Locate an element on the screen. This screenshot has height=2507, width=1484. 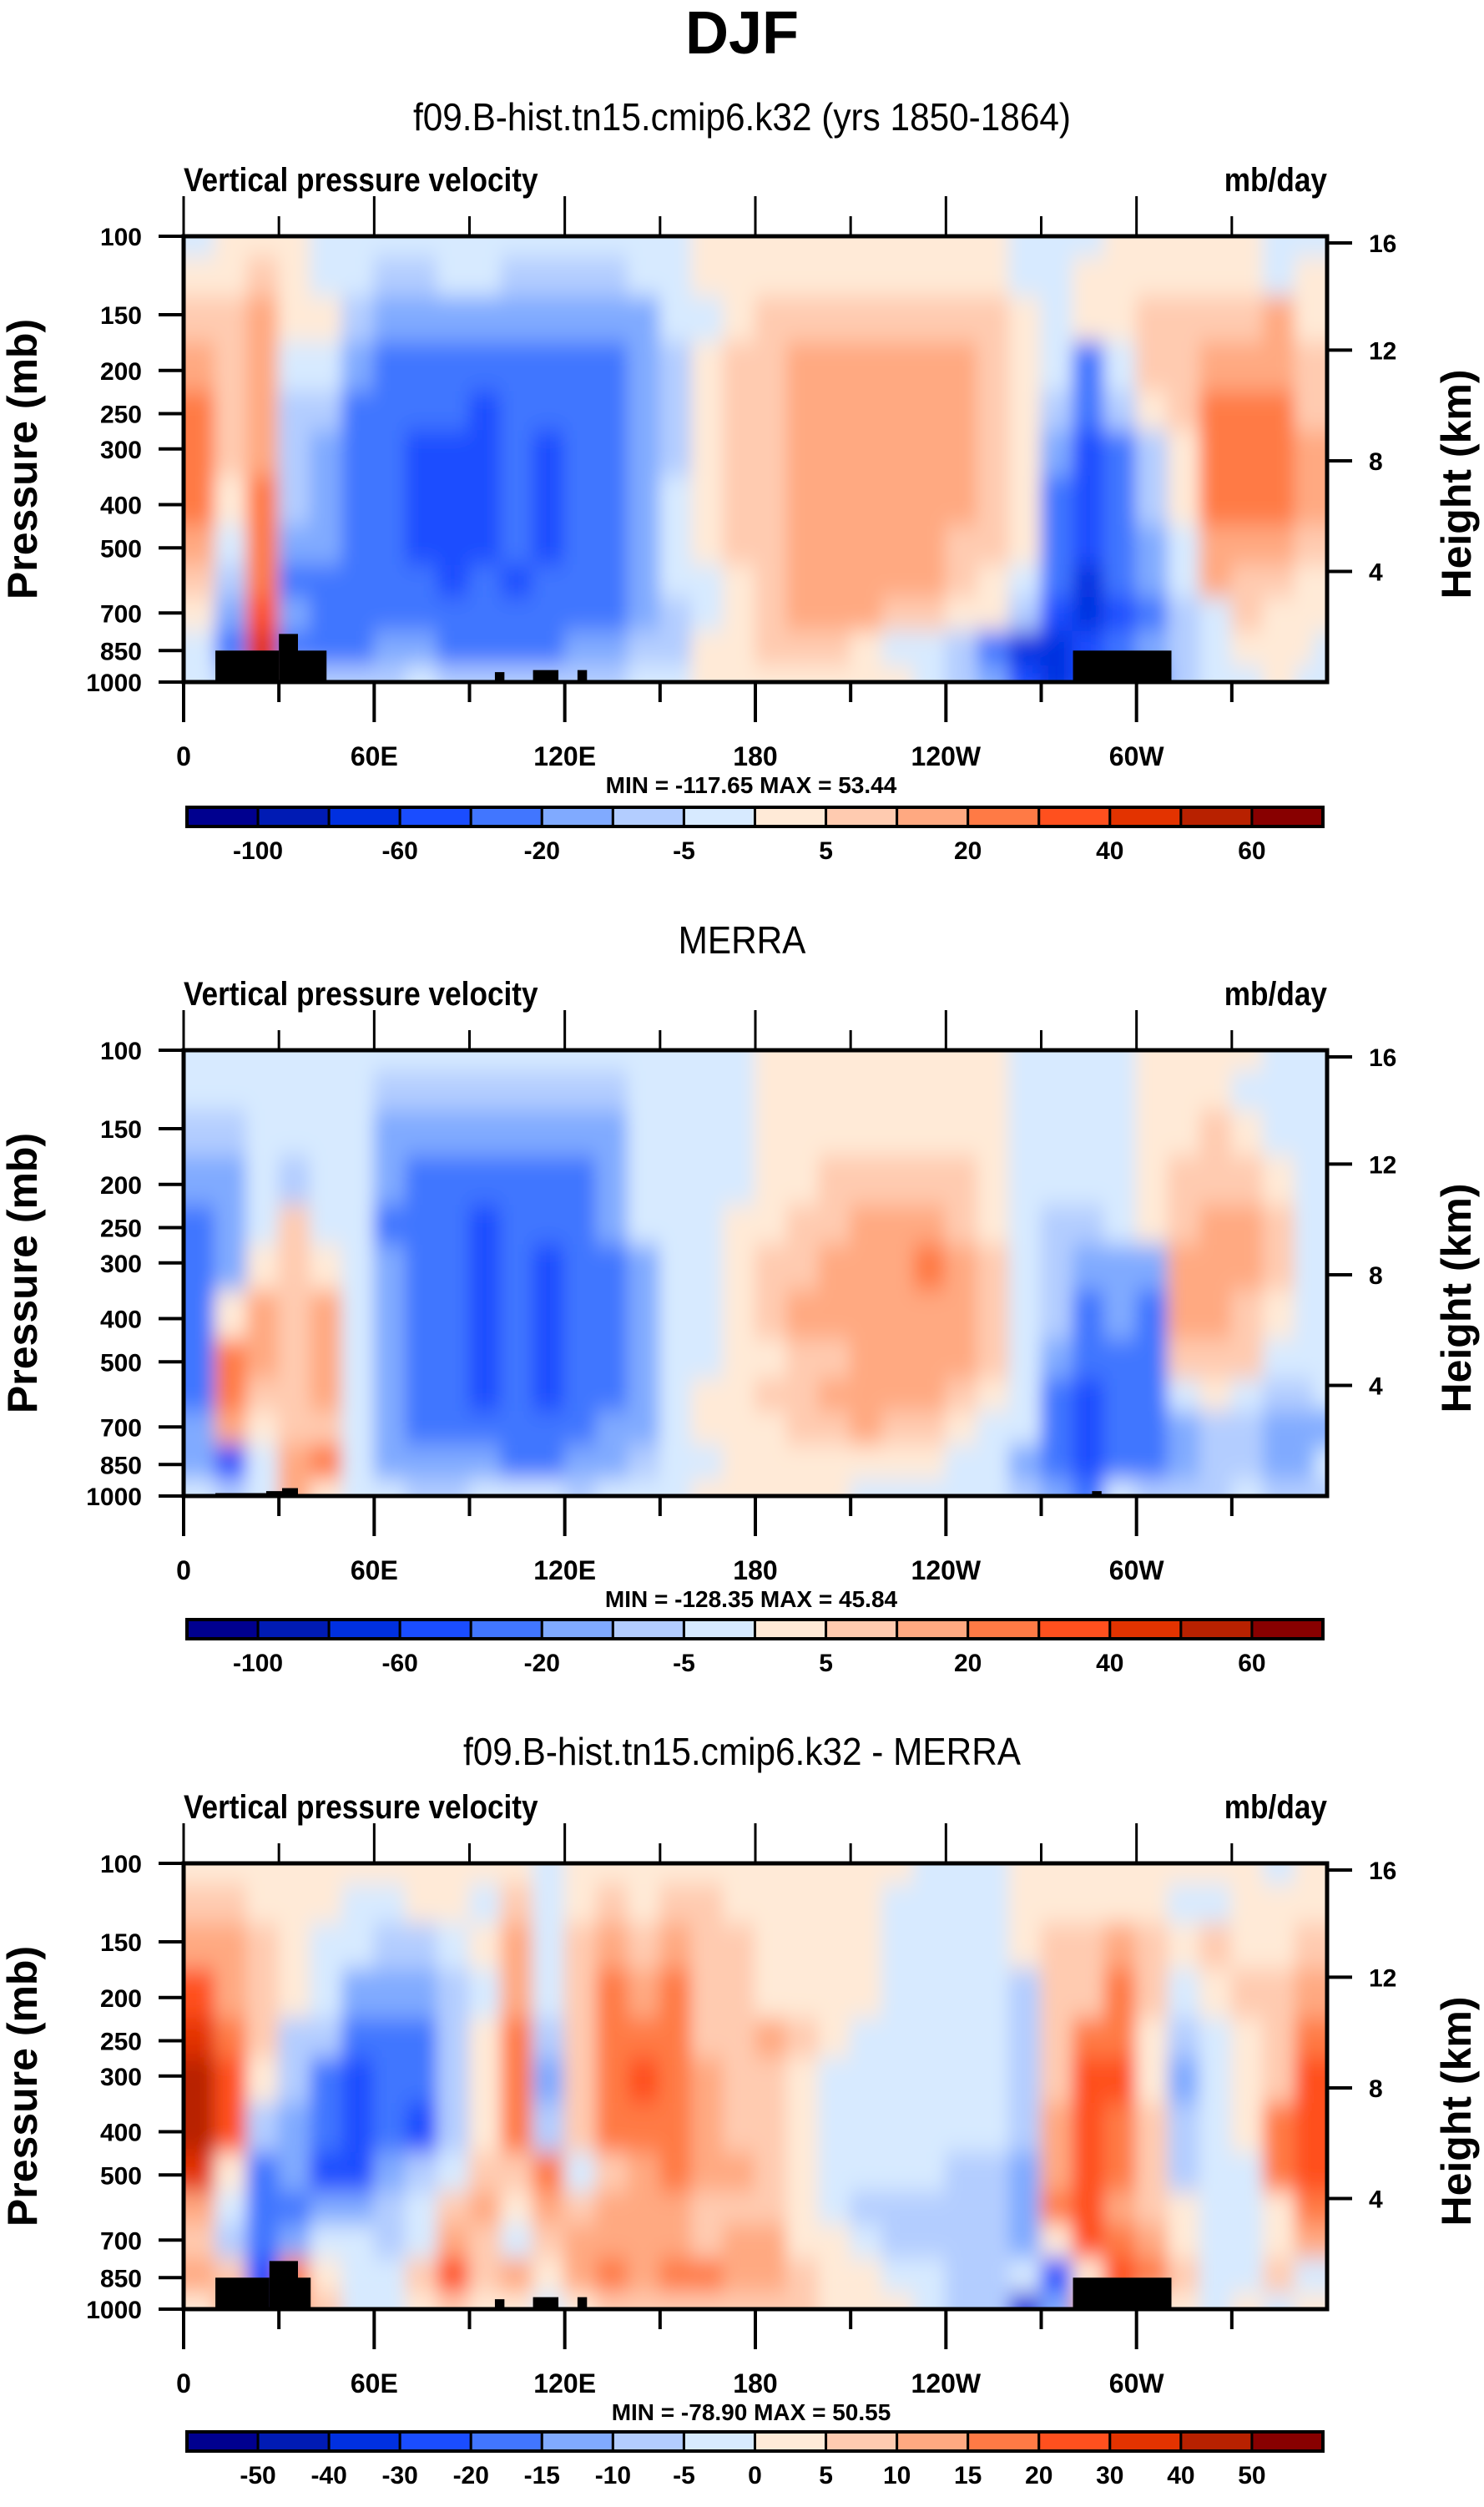
y-tick-right-label: 8 is located at coordinates (1376, 1276).